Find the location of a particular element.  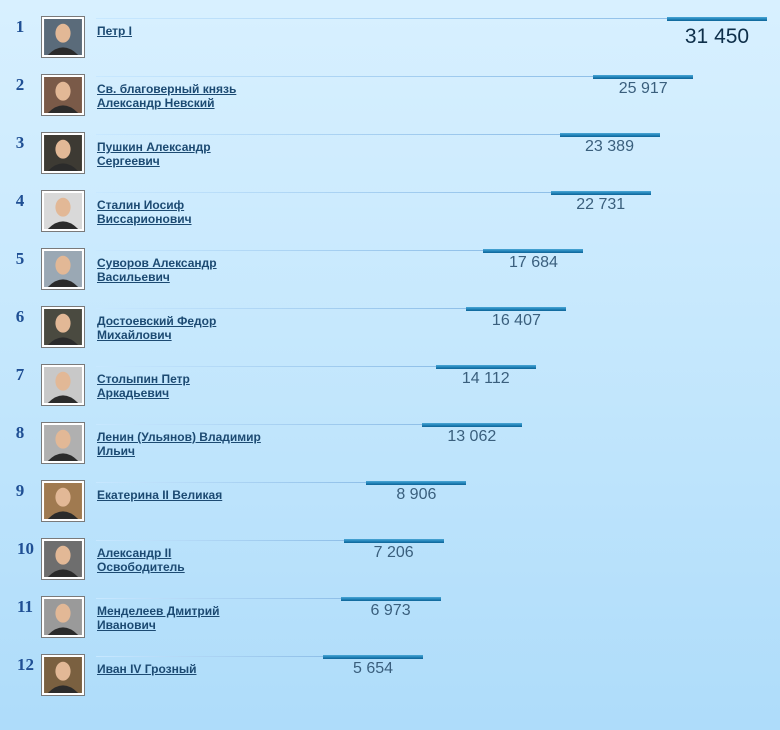

person-name-link: Ленин (Ульянов) Владимир Ильич is located at coordinates (207, 444).